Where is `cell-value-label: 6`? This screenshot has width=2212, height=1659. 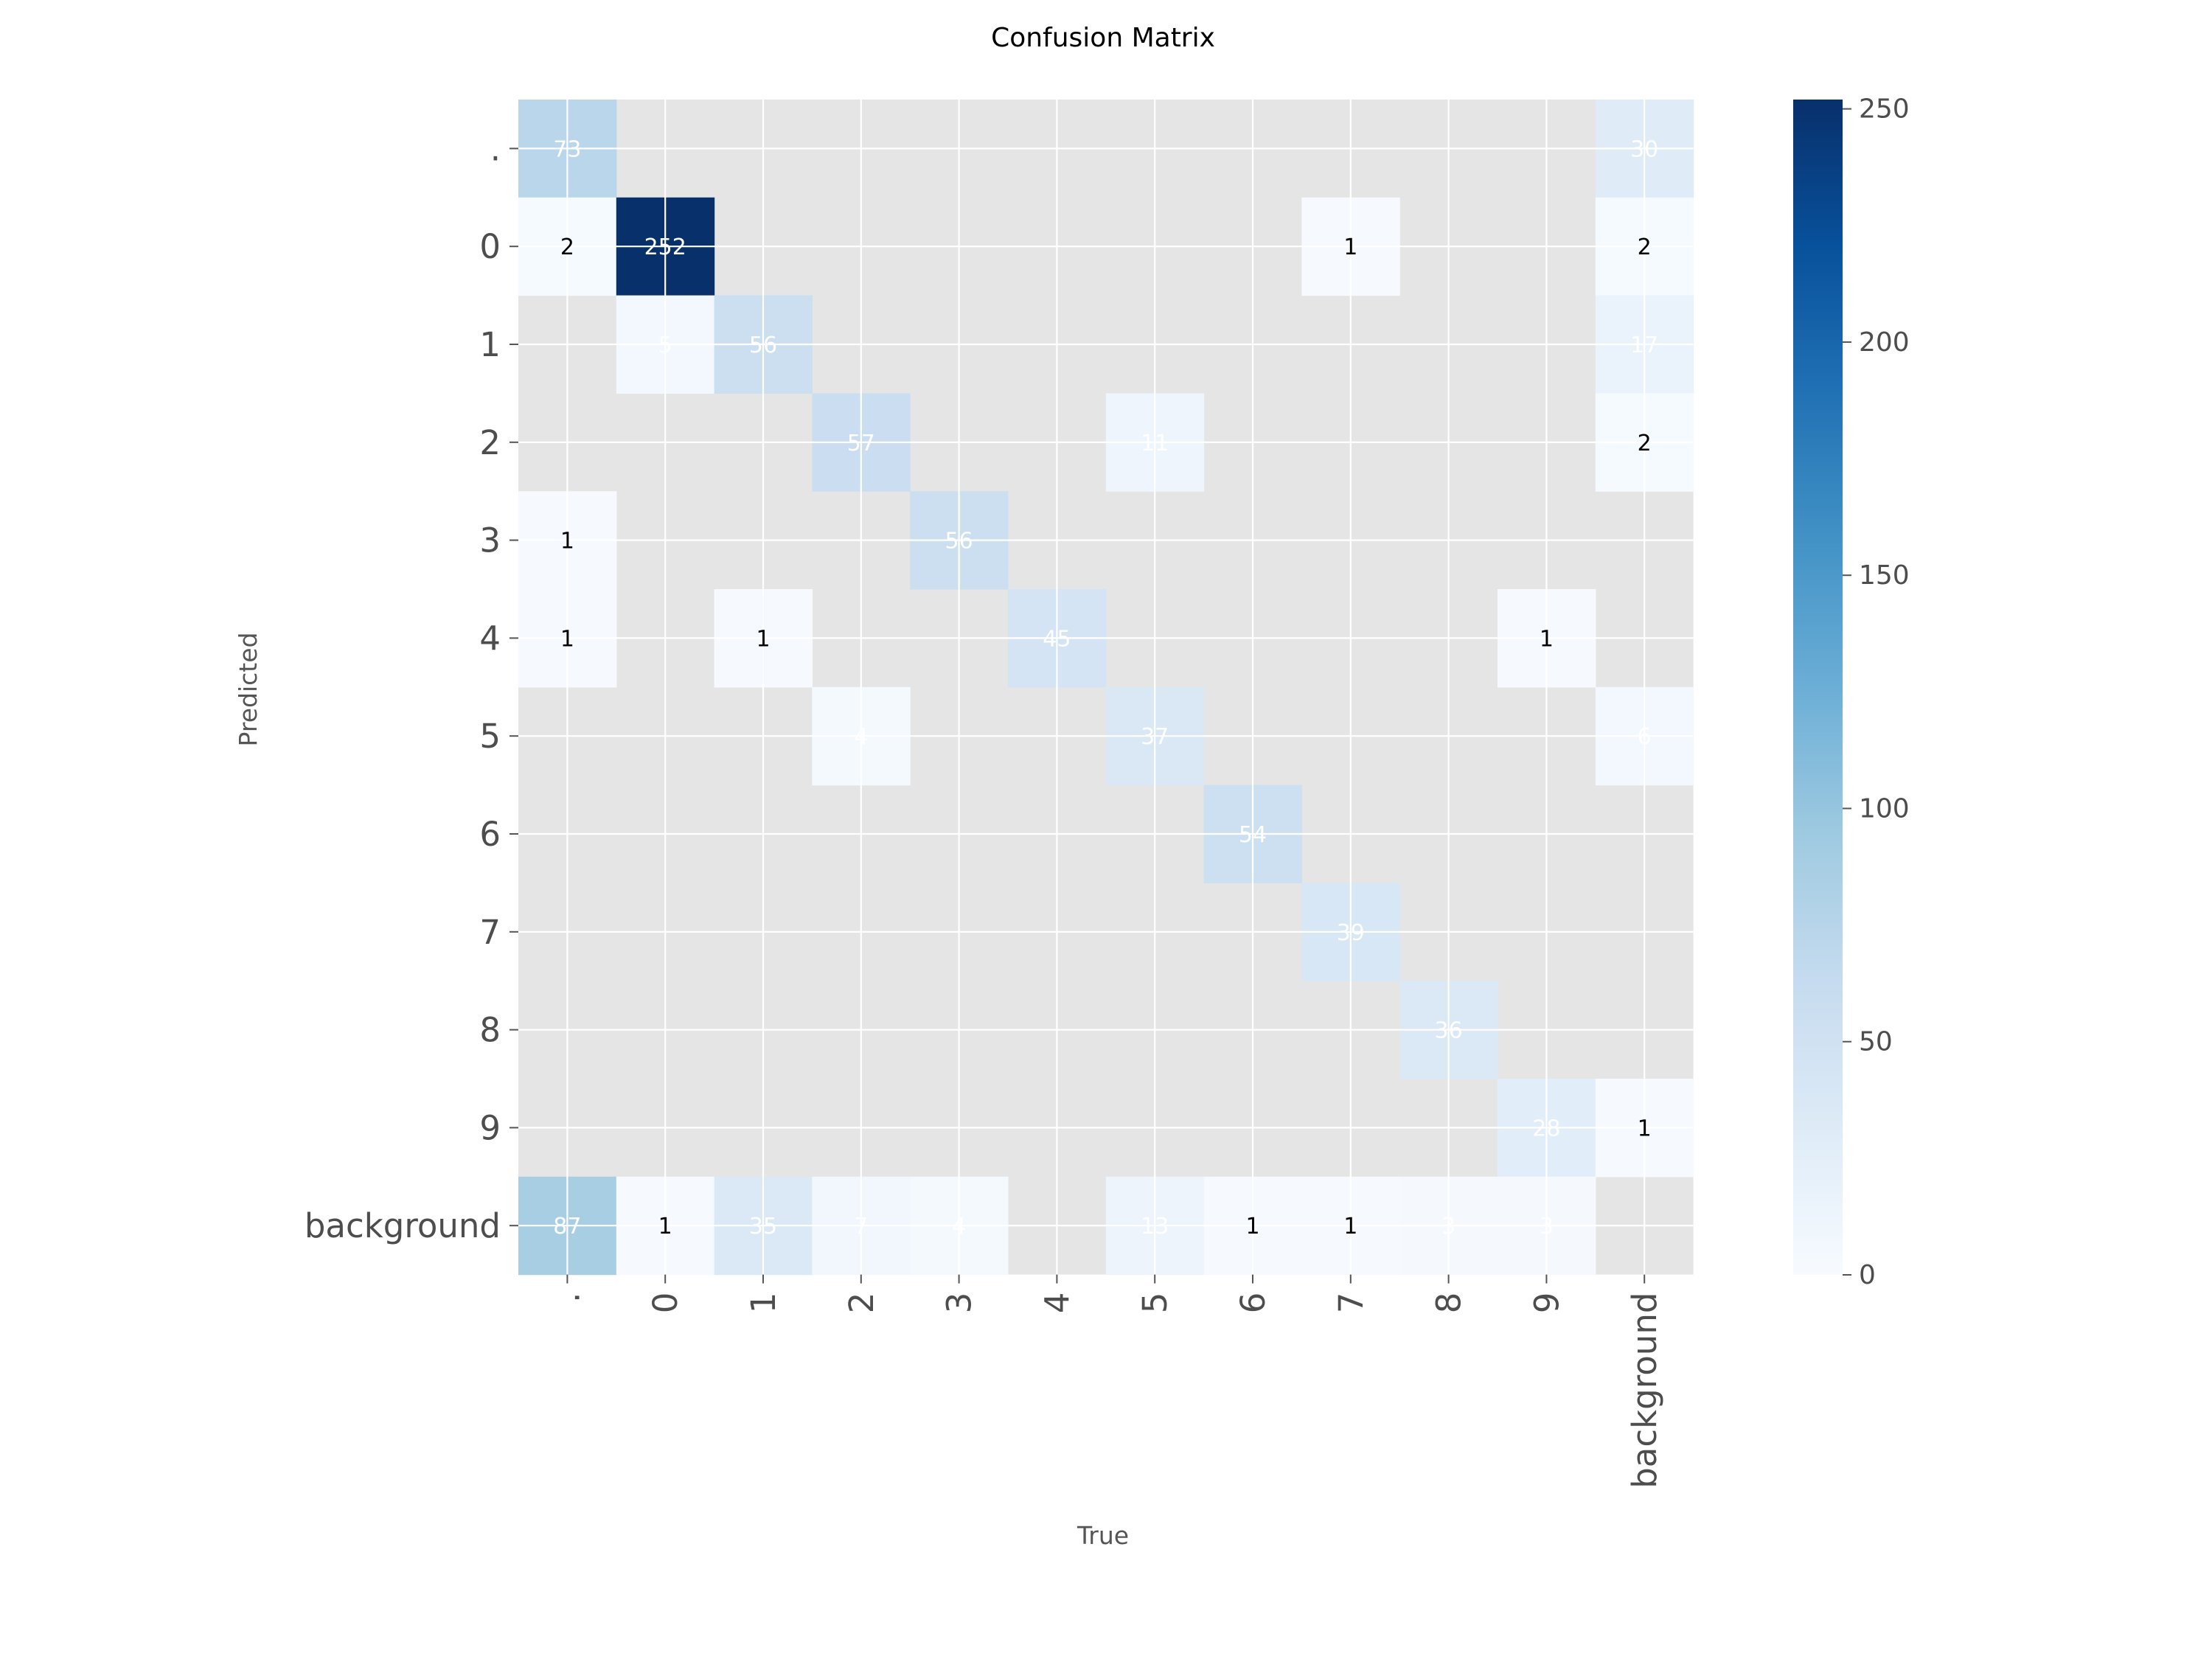
cell-value-label: 6 is located at coordinates (1645, 737).